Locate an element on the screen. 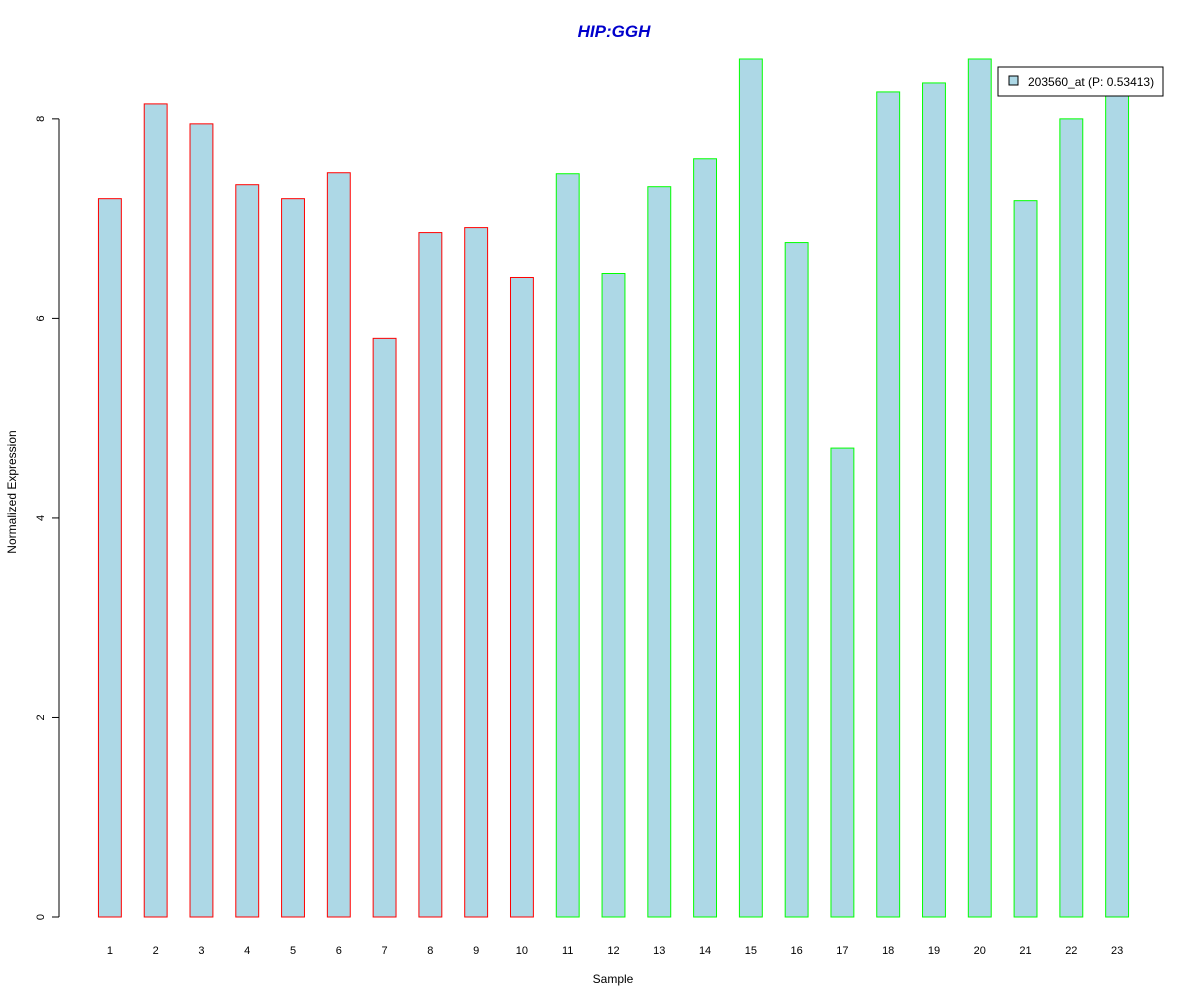 The image size is (1200, 1000). y-tick-label: 0 is located at coordinates (41, 917).